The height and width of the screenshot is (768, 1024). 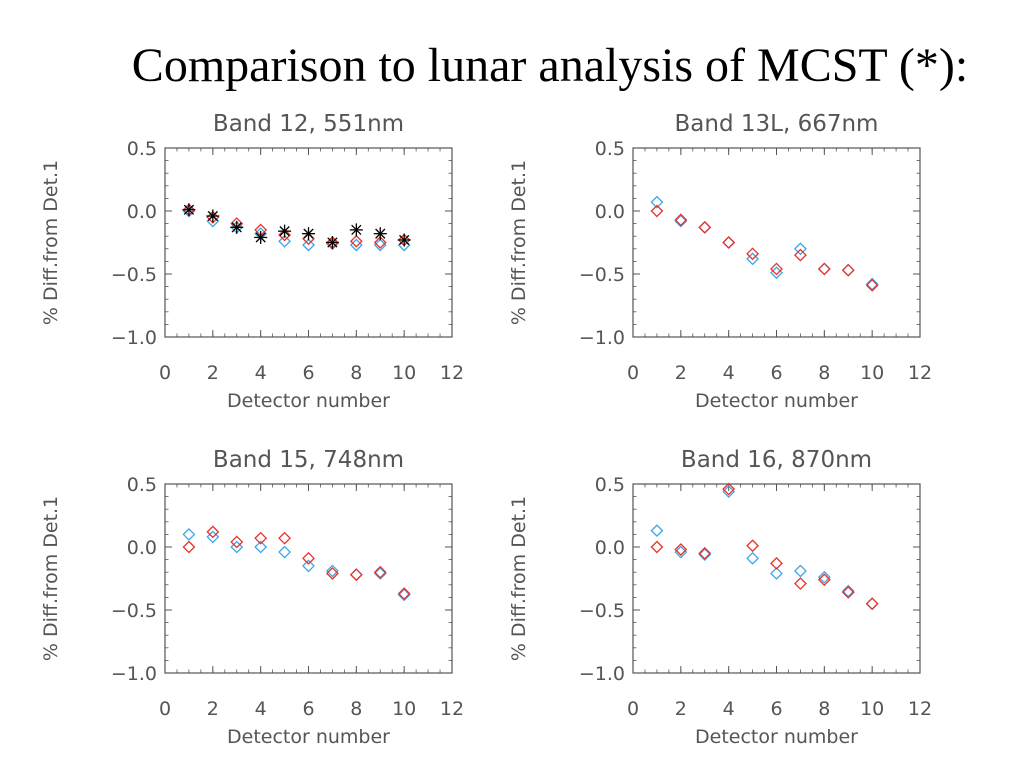 I want to click on x-axis-label: Detector number, so click(x=308, y=401).